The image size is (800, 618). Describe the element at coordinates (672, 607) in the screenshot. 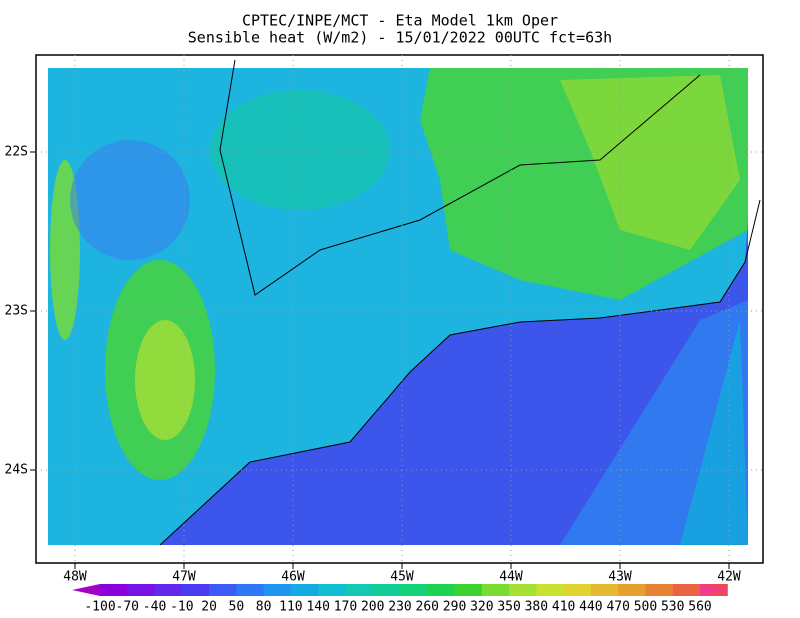

I see `colorbar-label: 530` at that location.